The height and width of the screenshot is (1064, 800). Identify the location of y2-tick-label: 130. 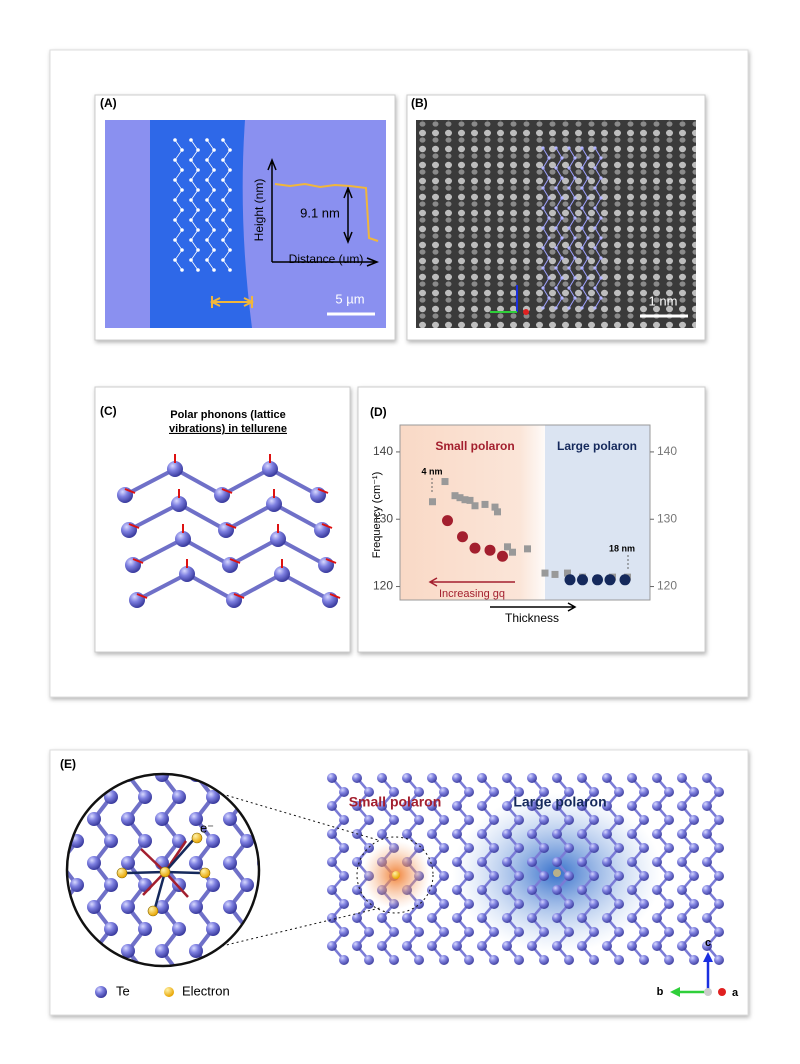
(667, 518).